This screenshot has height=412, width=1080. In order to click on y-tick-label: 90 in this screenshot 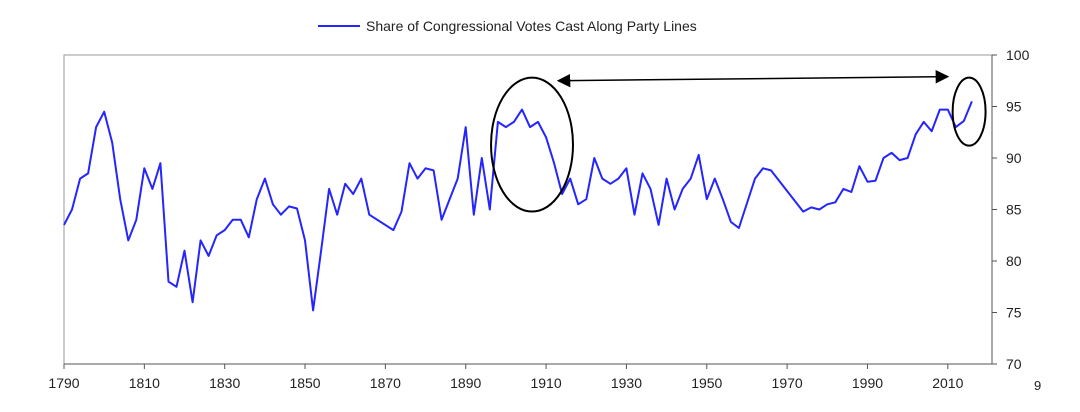, I will do `click(1014, 158)`.